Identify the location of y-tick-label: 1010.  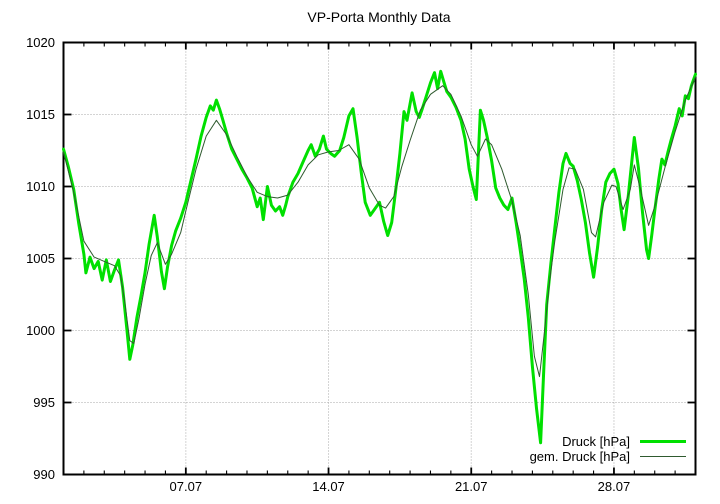
(40, 186).